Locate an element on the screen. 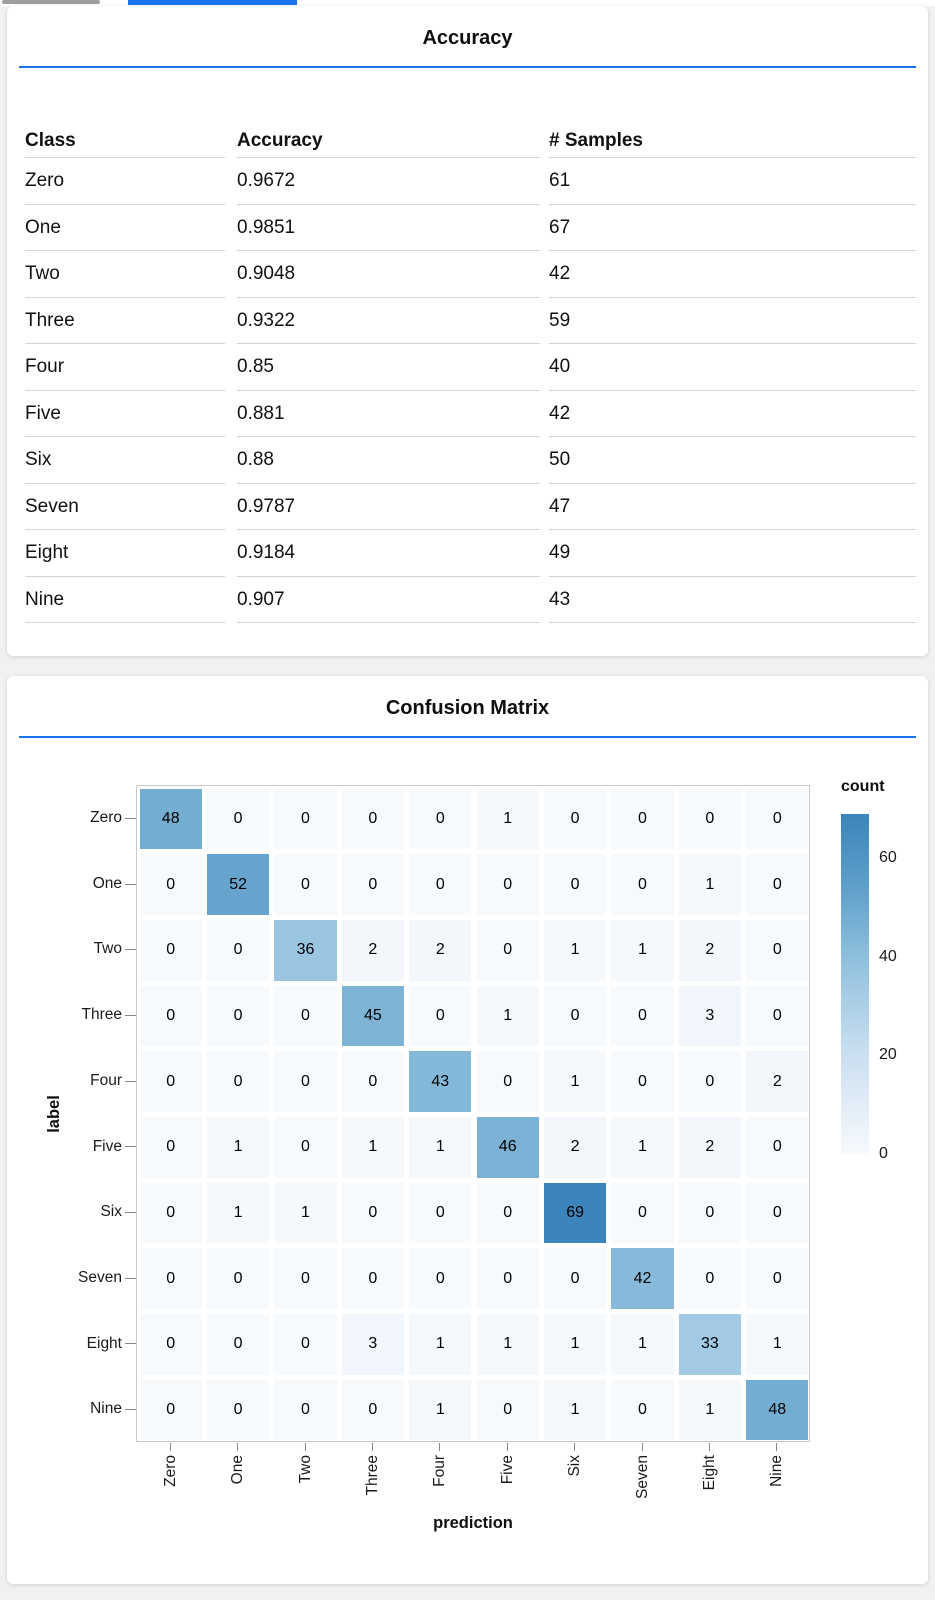  column-header-accuracy: Accuracy is located at coordinates (388, 113).